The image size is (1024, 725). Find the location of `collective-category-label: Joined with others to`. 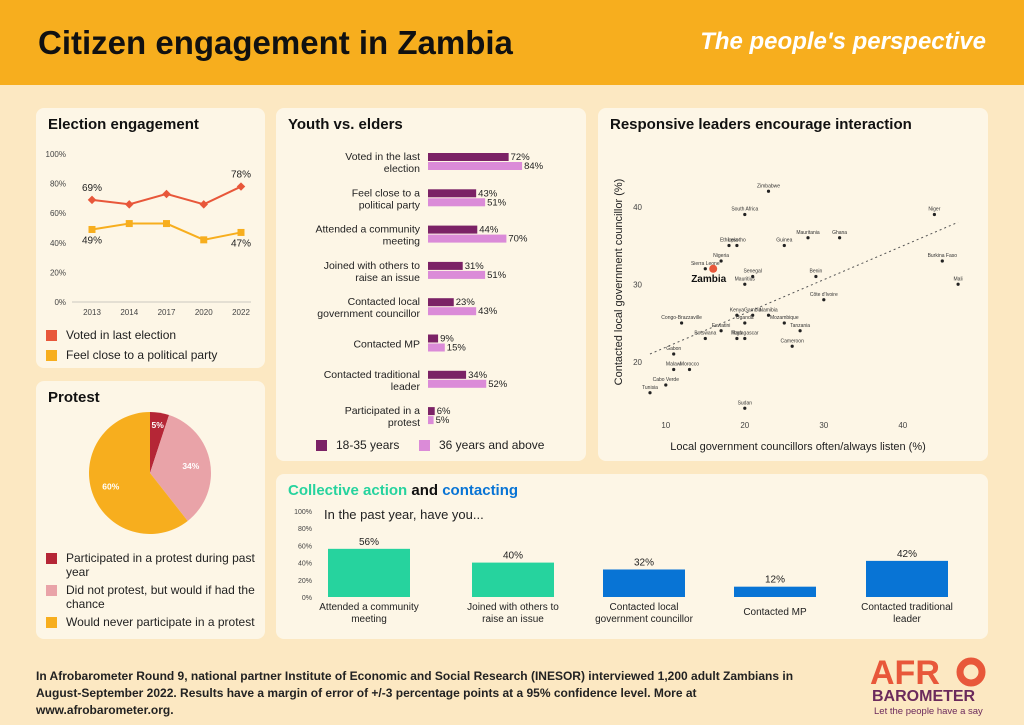

collective-category-label: Joined with others to is located at coordinates (513, 607).